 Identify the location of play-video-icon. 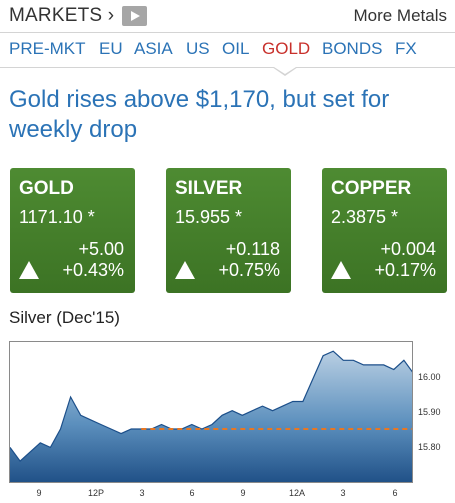
(134, 16).